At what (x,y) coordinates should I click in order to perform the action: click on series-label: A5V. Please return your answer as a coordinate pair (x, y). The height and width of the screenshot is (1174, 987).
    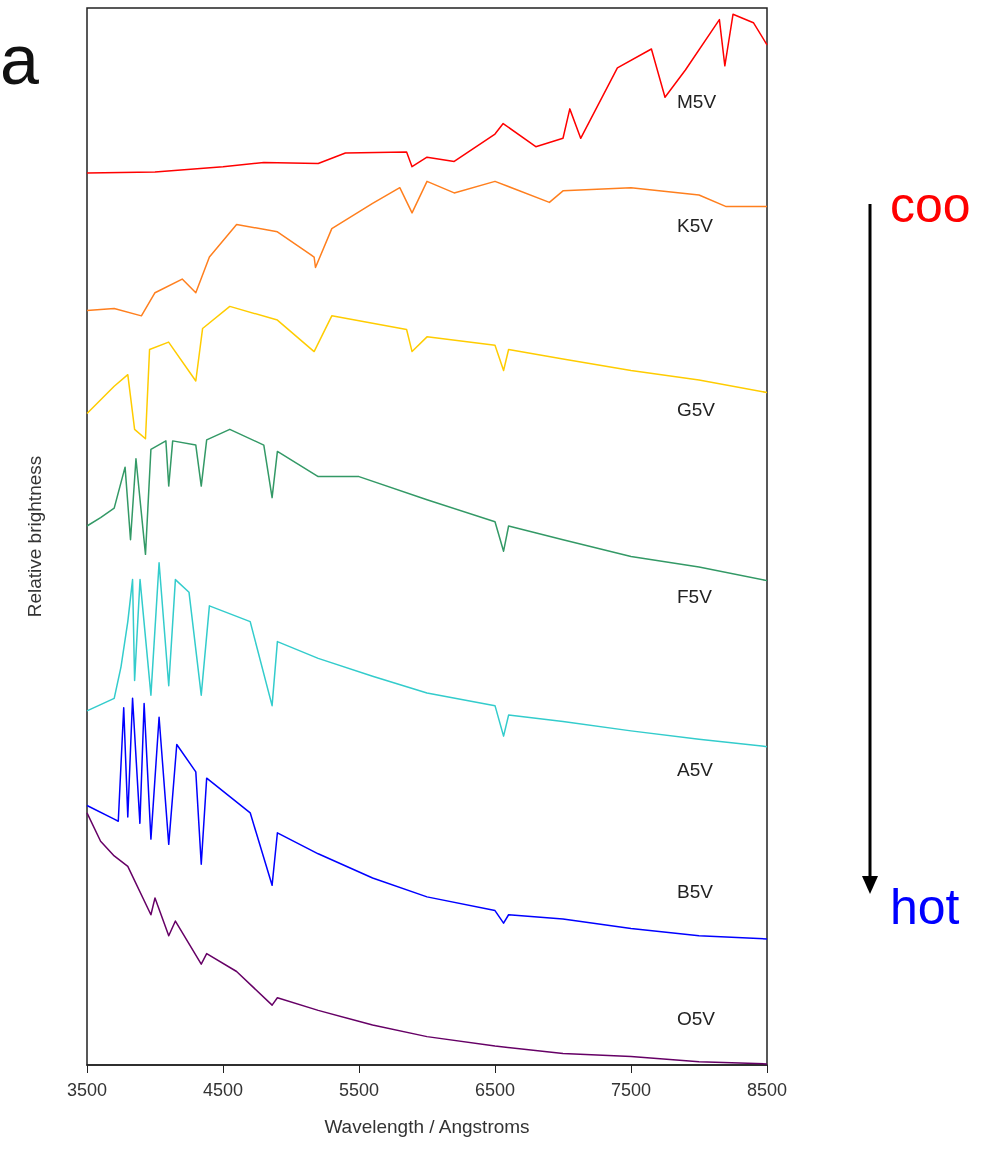
    Looking at the image, I should click on (695, 769).